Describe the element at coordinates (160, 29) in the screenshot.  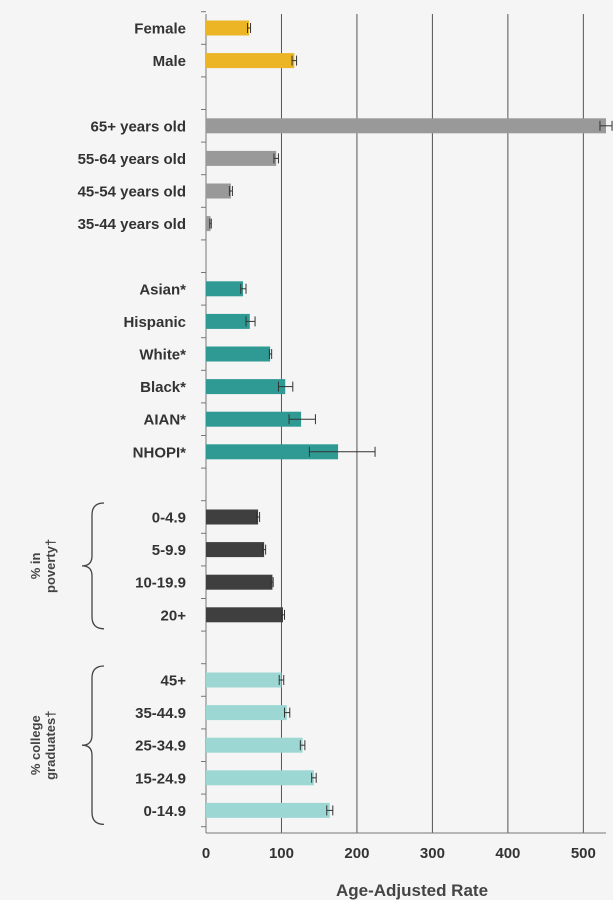
I see `category-label: Female` at that location.